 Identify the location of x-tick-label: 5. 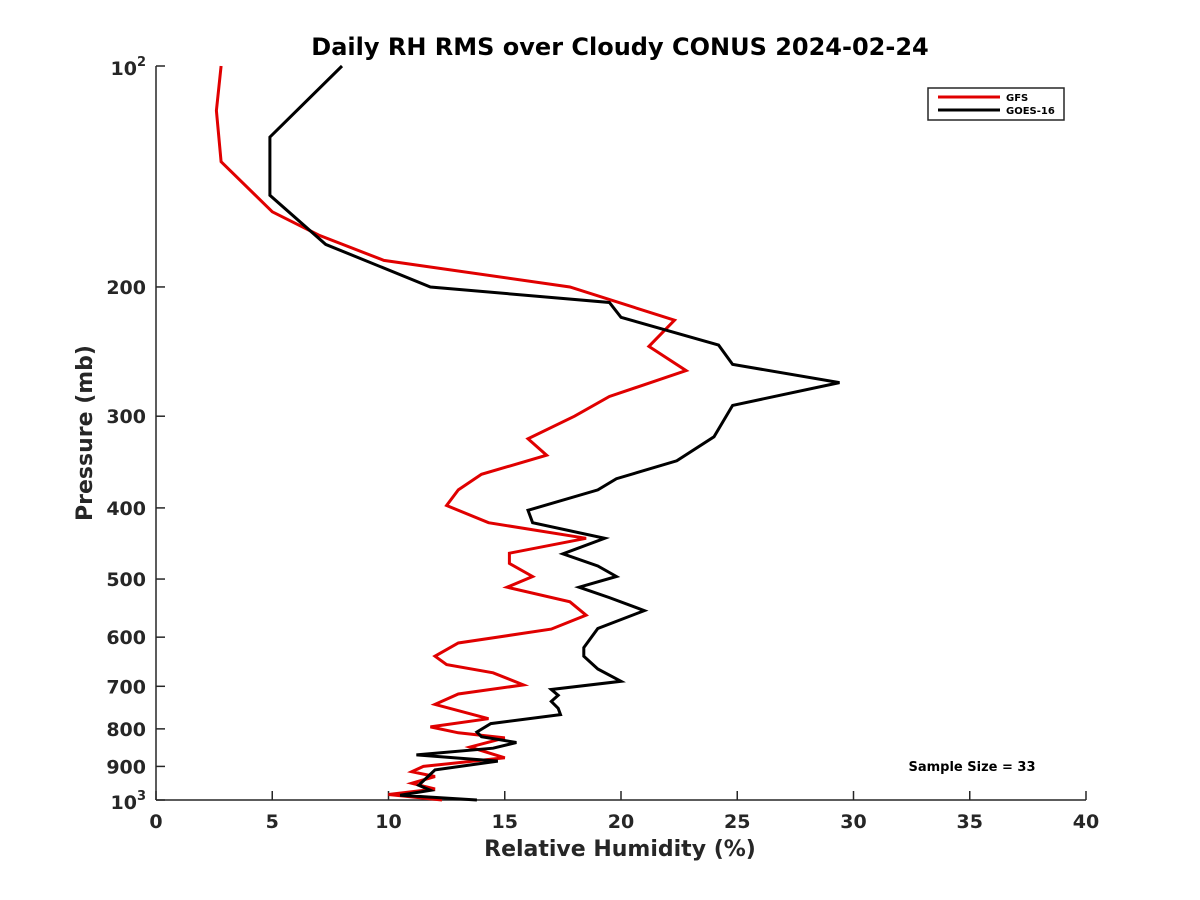
(272, 822).